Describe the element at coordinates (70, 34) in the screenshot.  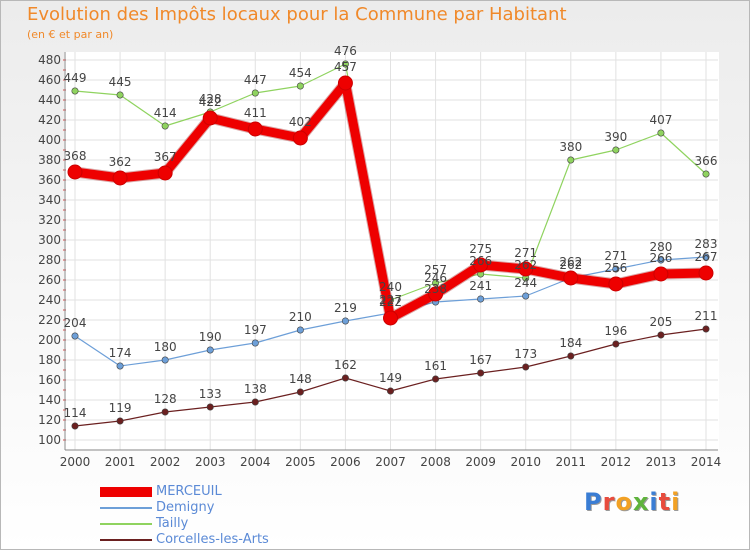
I see `chart-subtitle: (en € et par an)` at that location.